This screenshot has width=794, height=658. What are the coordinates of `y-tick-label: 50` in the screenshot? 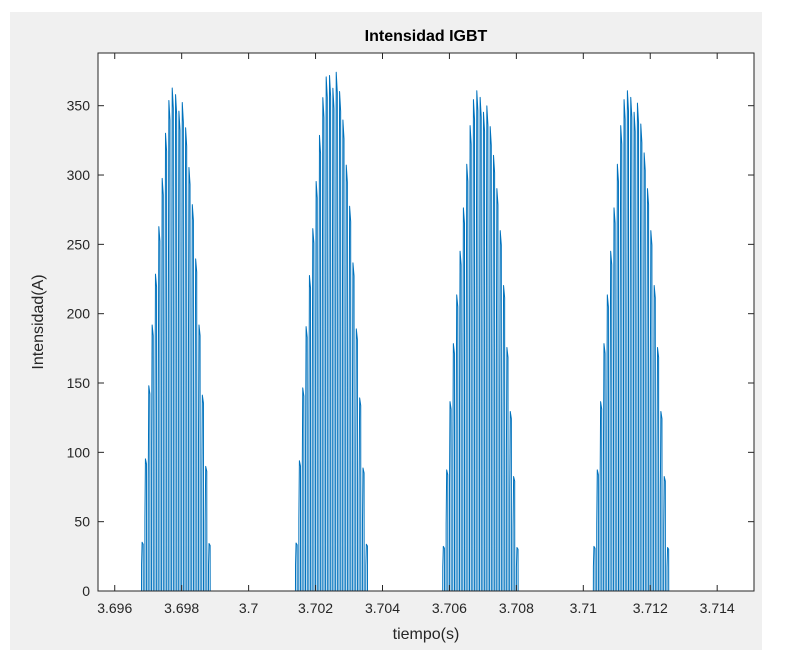 It's located at (82, 522).